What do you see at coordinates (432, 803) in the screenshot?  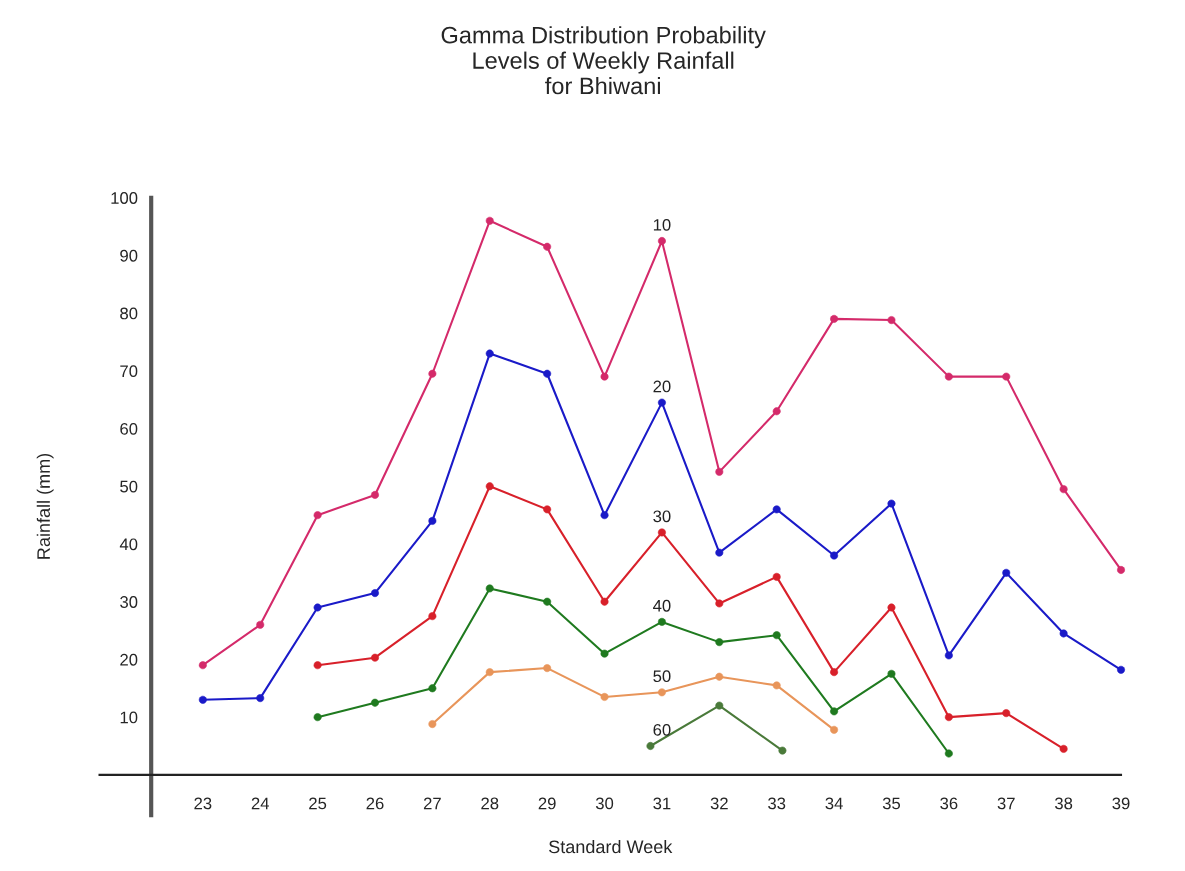 I see `x-tick-label: 27` at bounding box center [432, 803].